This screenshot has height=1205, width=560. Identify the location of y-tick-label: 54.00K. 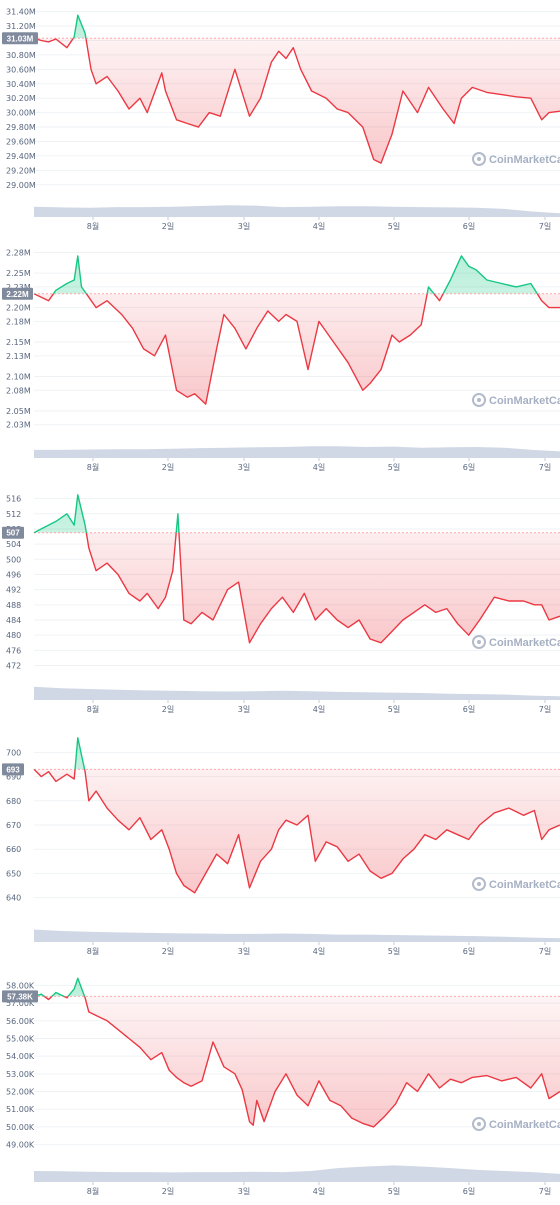
(20, 1056).